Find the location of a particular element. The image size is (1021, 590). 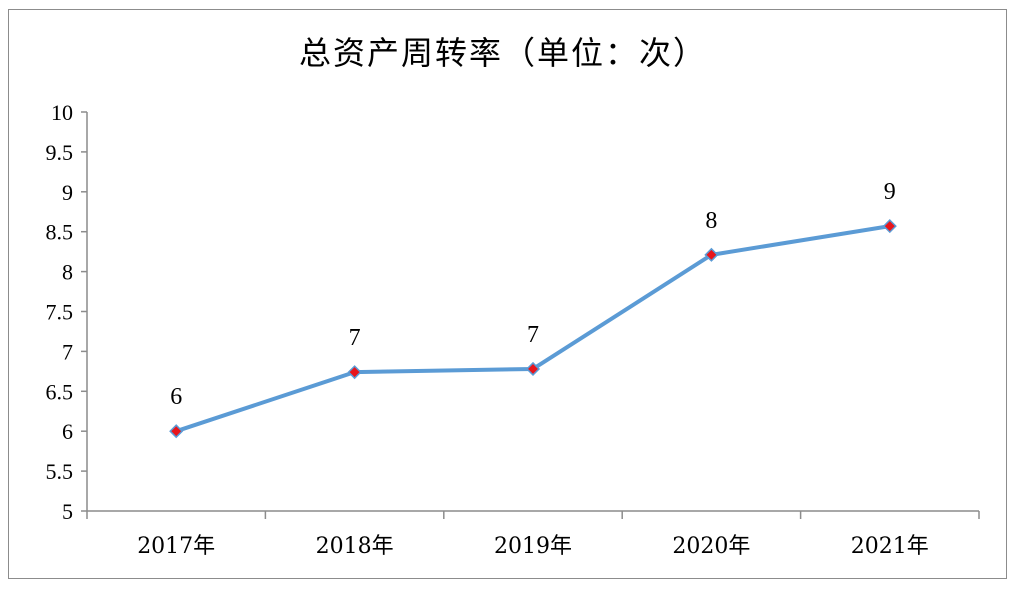

y-tick-label: 9.5 is located at coordinates (60, 152).